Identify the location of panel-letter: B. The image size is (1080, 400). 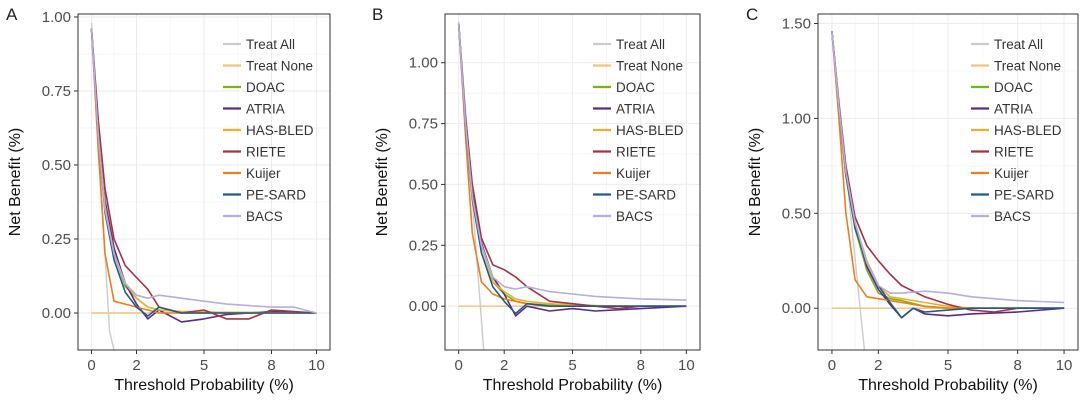
(377, 14).